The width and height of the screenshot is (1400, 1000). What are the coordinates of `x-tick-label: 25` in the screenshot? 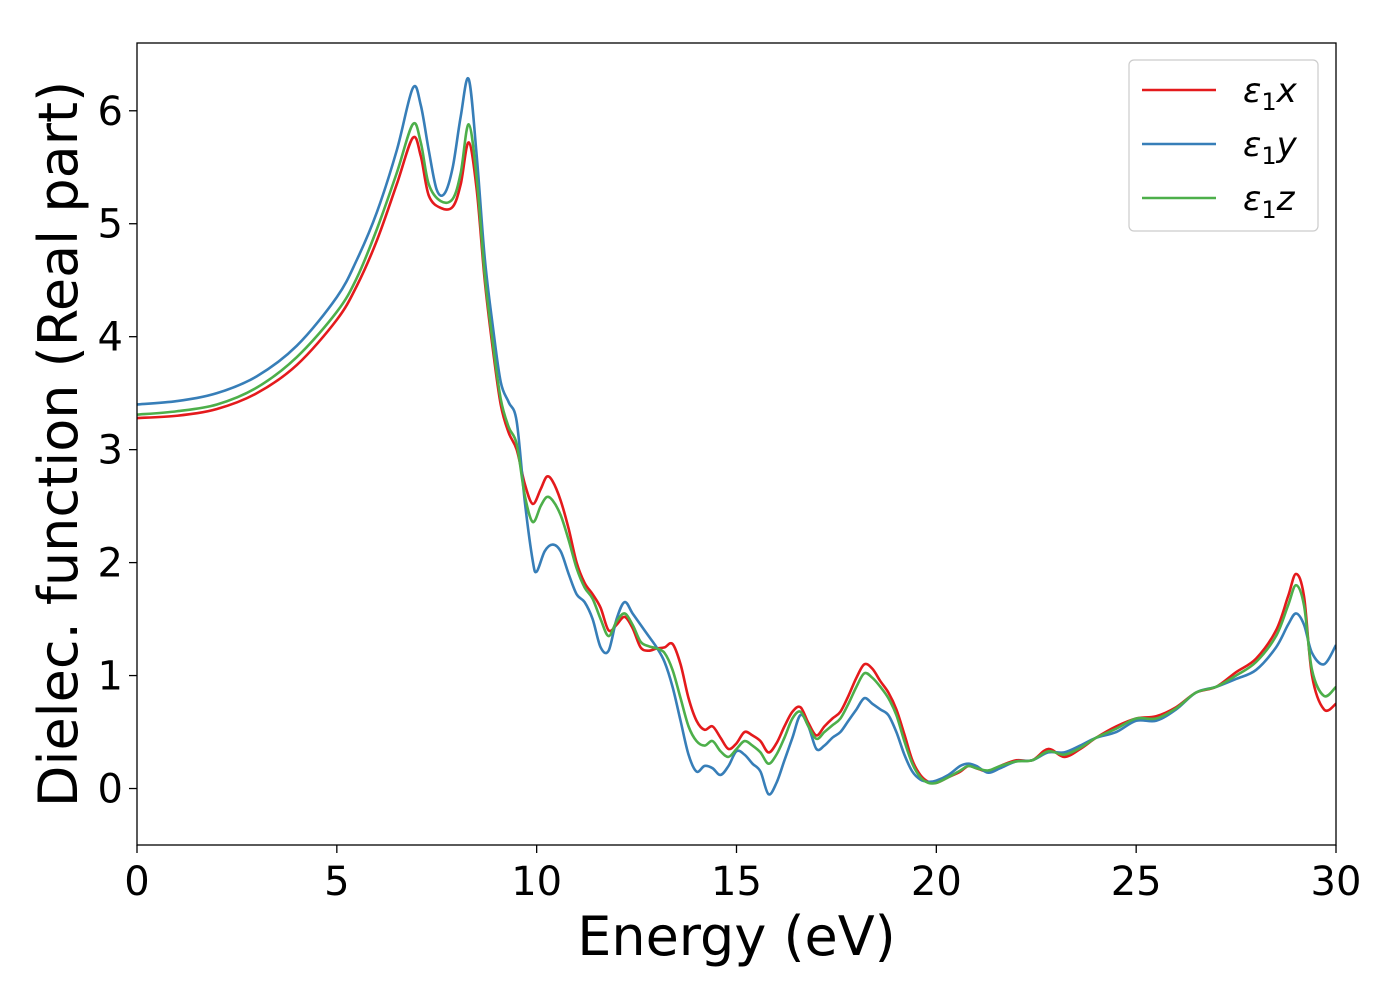 It's located at (1136, 882).